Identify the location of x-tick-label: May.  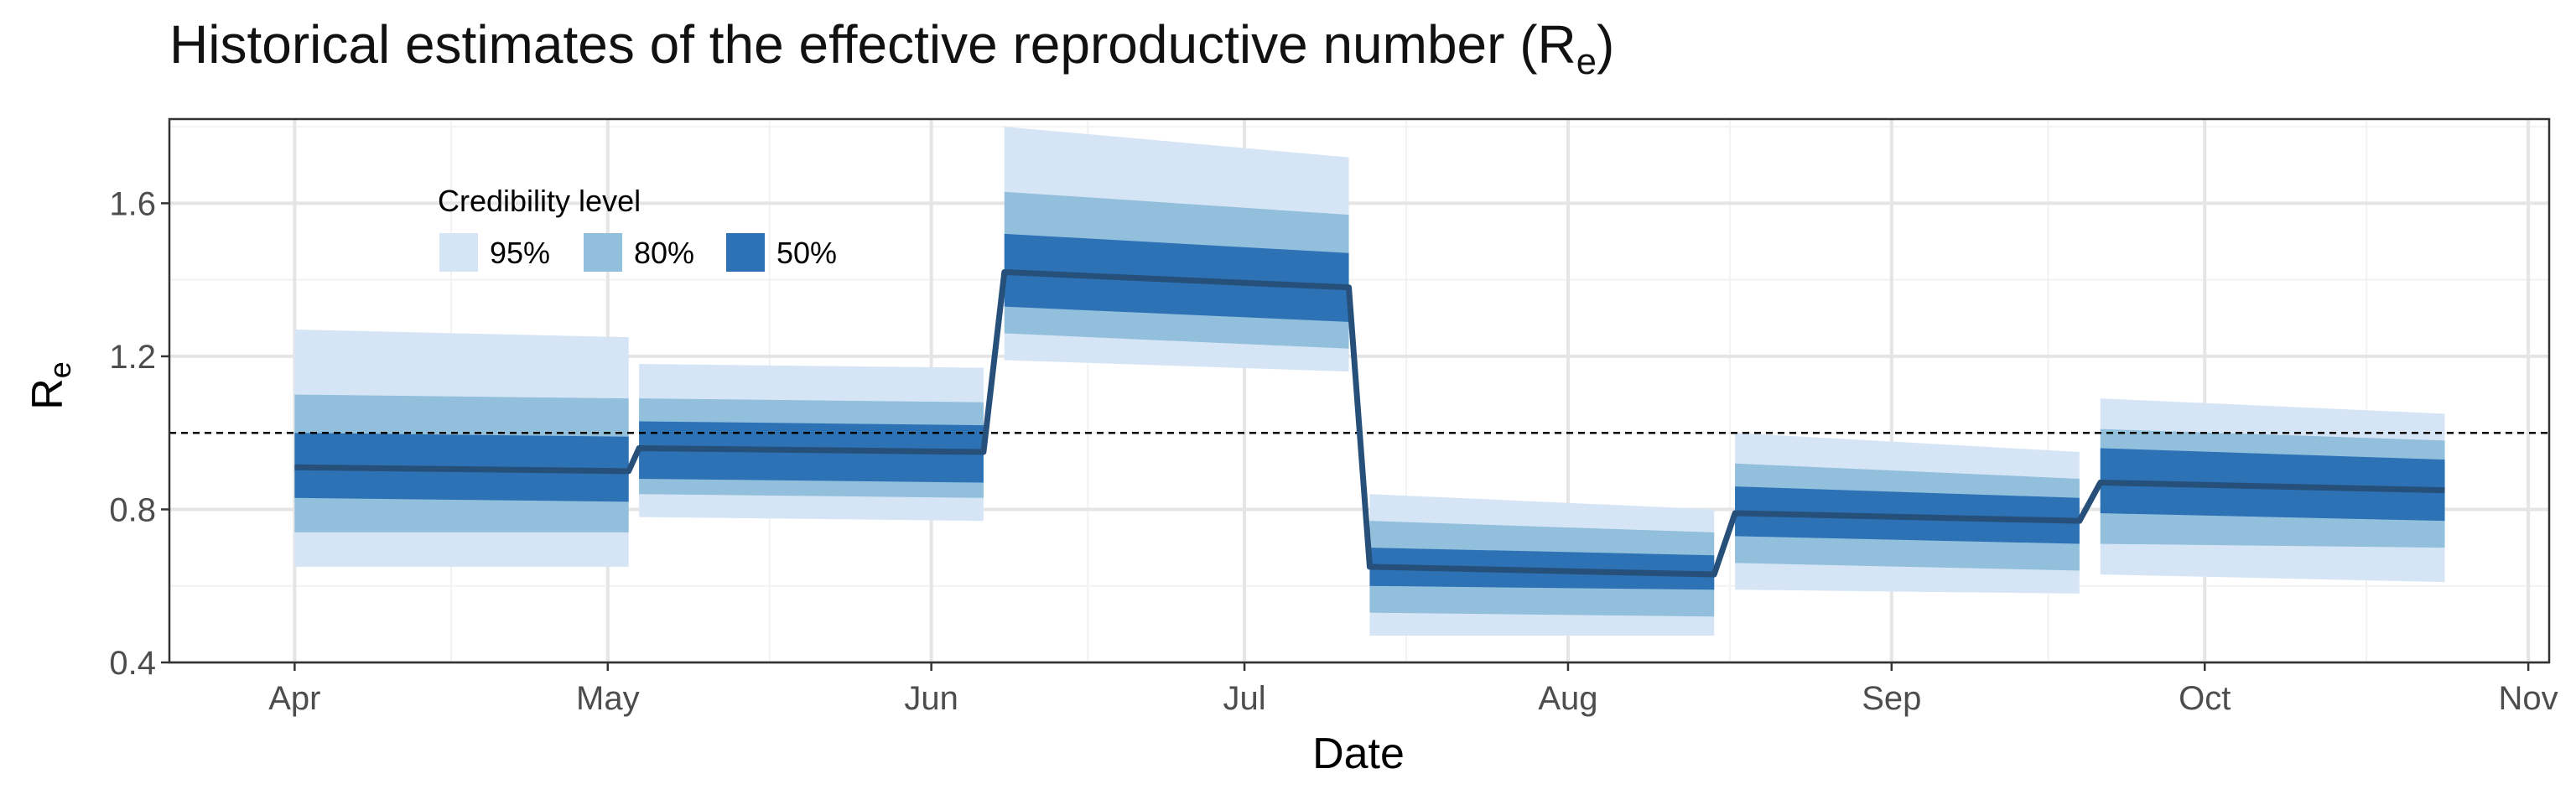
(608, 698).